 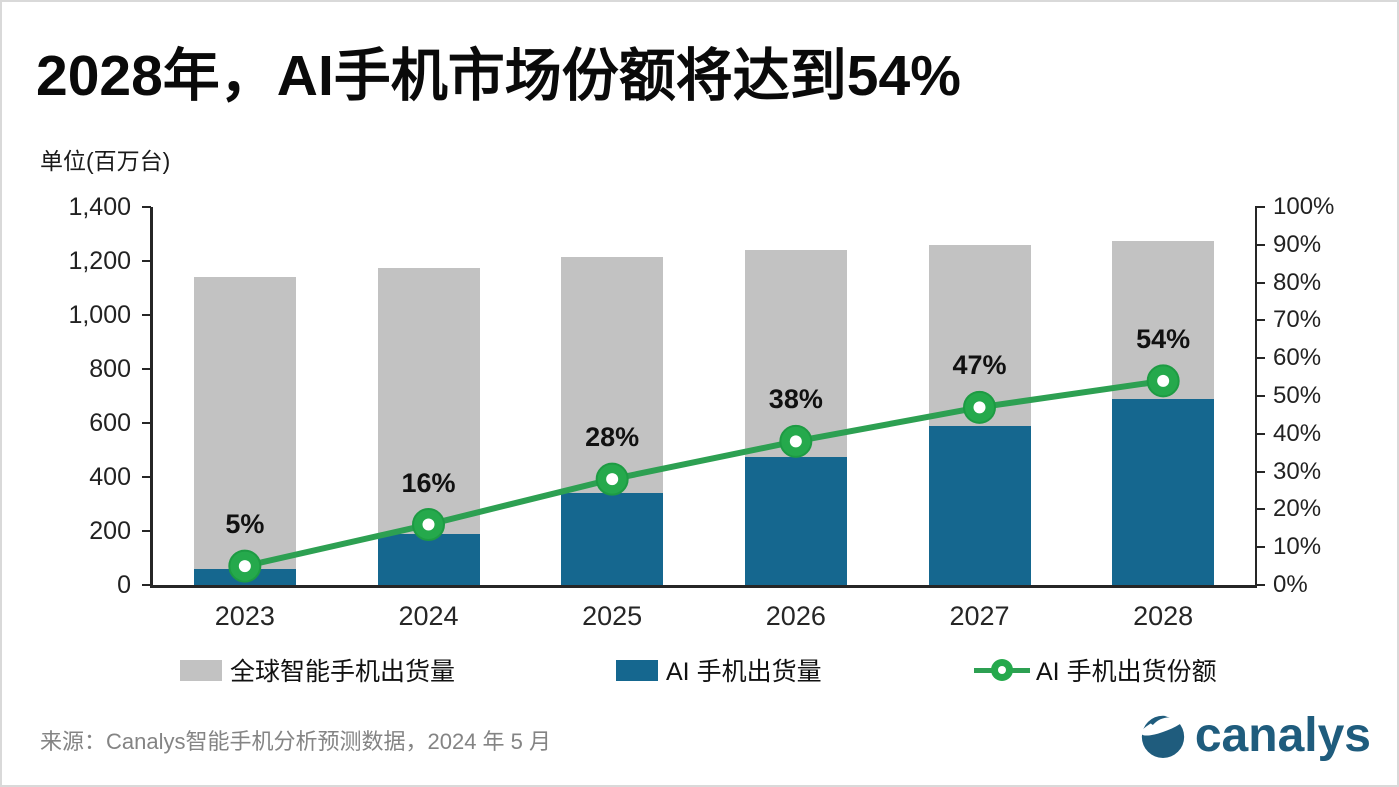 I want to click on canalys-logo: canalys, so click(x=1255, y=735).